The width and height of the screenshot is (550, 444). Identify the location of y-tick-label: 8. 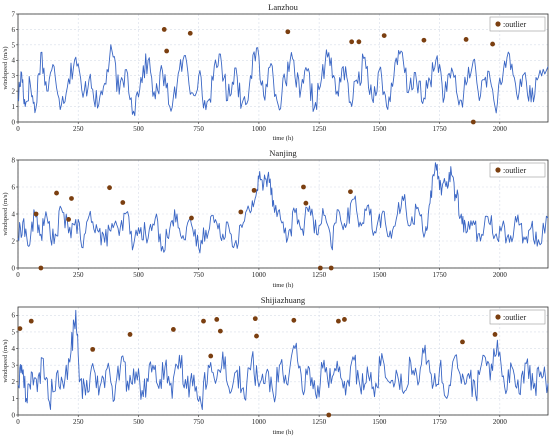
(14, 160).